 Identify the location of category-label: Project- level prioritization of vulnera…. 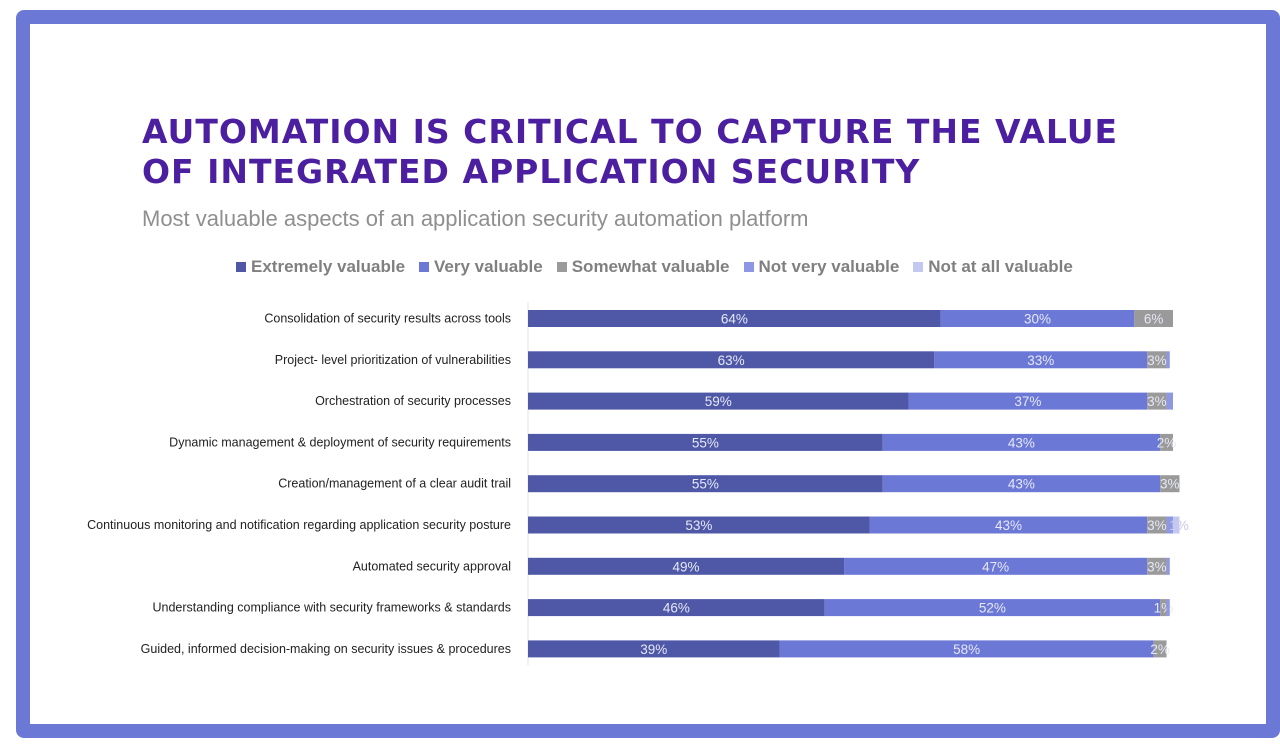
(393, 360).